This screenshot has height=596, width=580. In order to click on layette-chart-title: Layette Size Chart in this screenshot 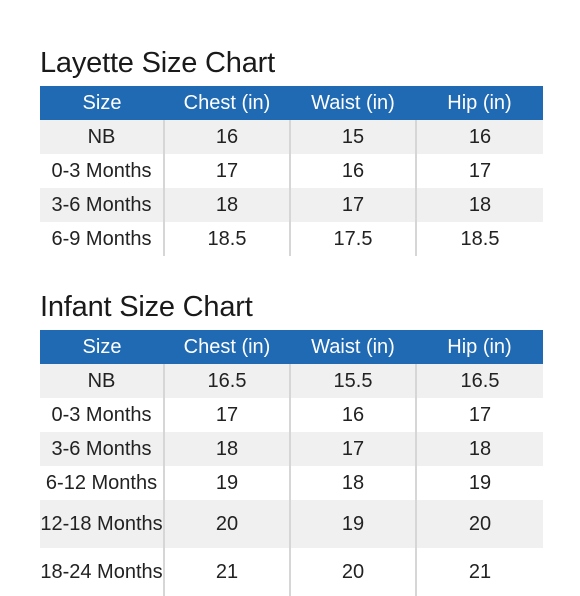, I will do `click(157, 63)`.